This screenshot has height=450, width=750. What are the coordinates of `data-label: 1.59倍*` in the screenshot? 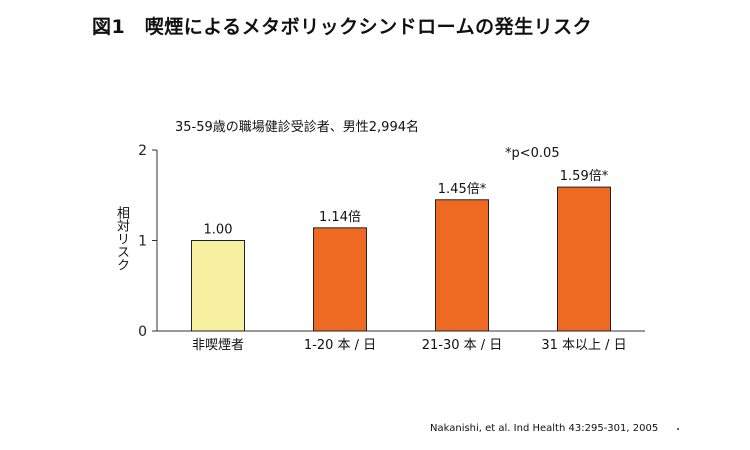 It's located at (584, 176).